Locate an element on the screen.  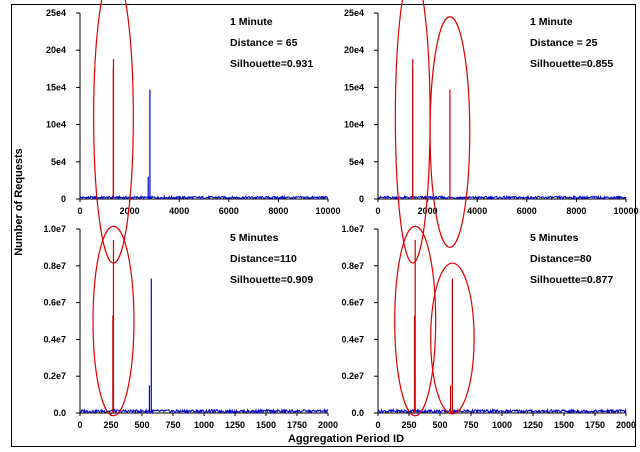
panel-annotation: Silhouette=0.931 is located at coordinates (271, 64).